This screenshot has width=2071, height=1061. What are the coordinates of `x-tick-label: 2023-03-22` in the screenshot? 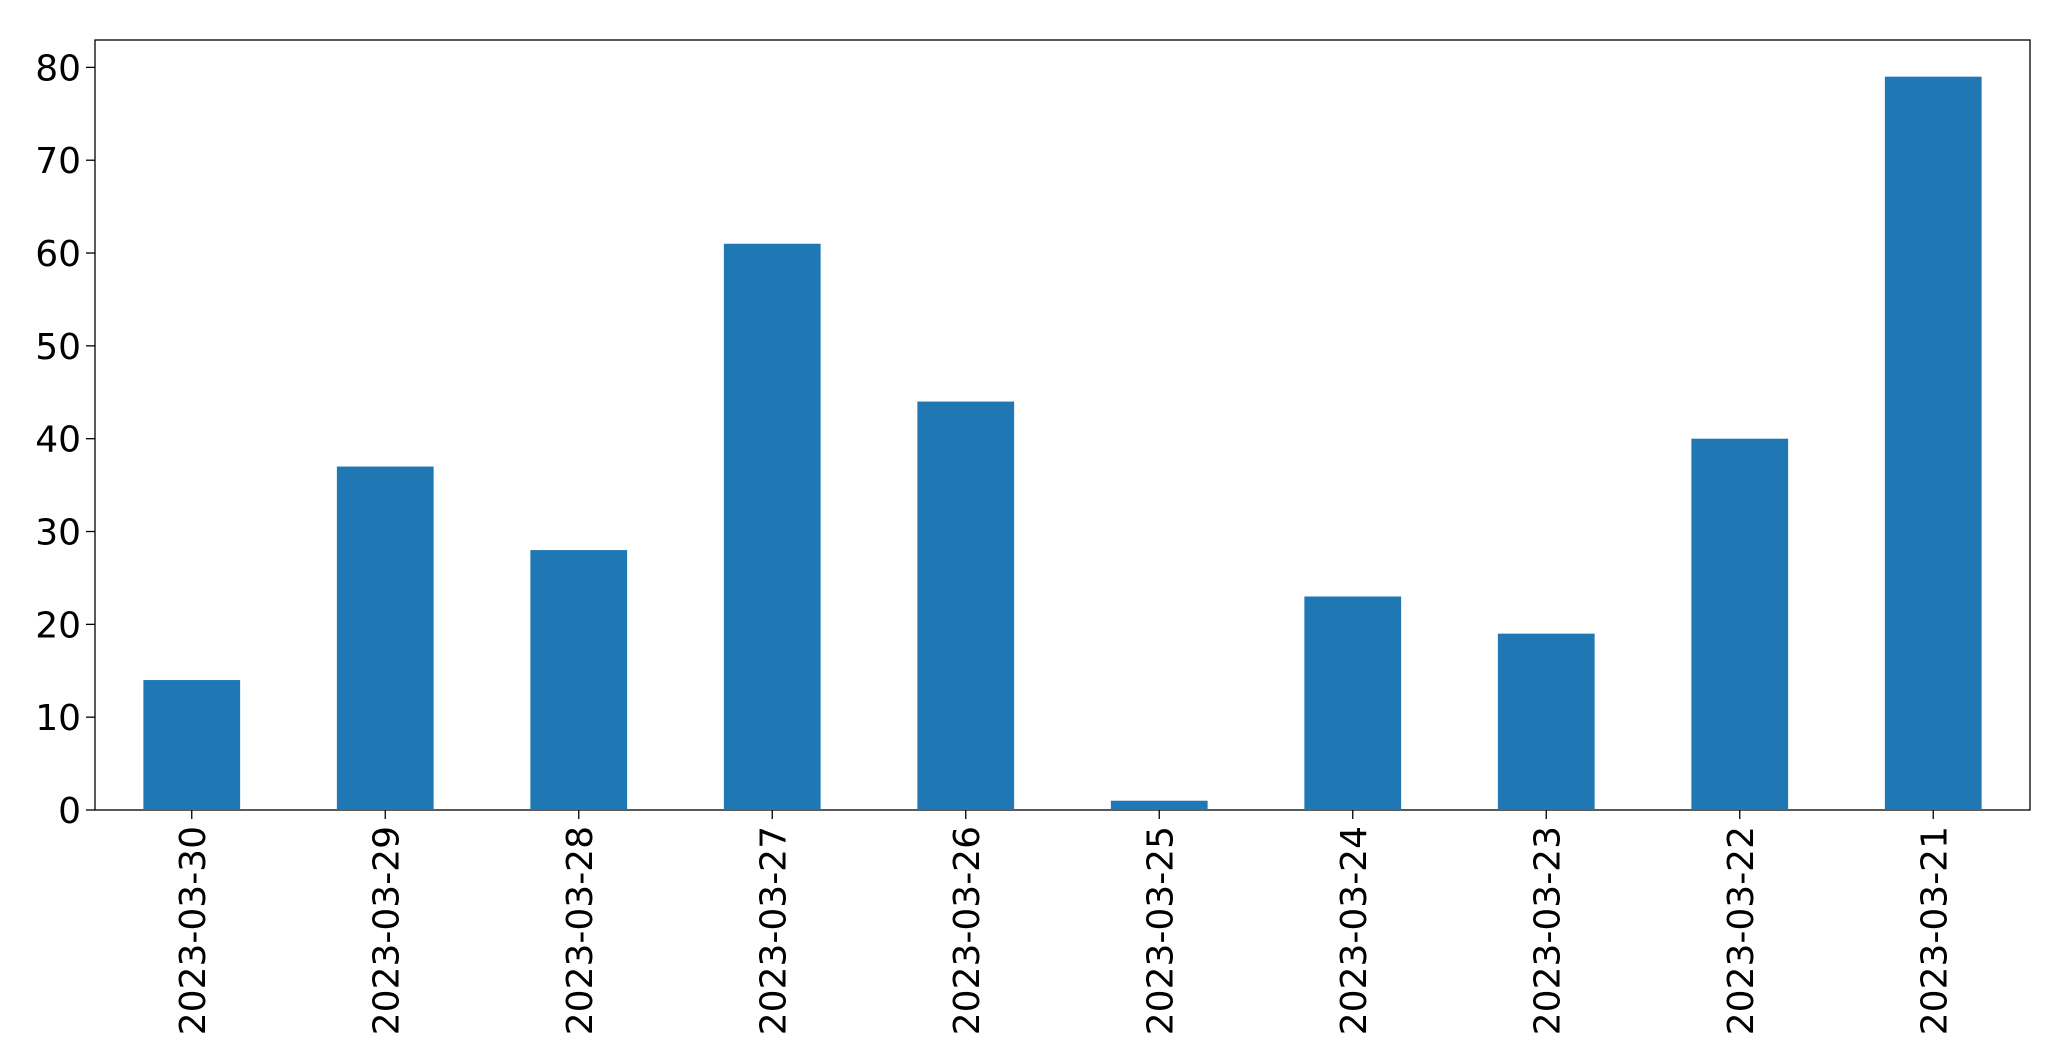 It's located at (1741, 930).